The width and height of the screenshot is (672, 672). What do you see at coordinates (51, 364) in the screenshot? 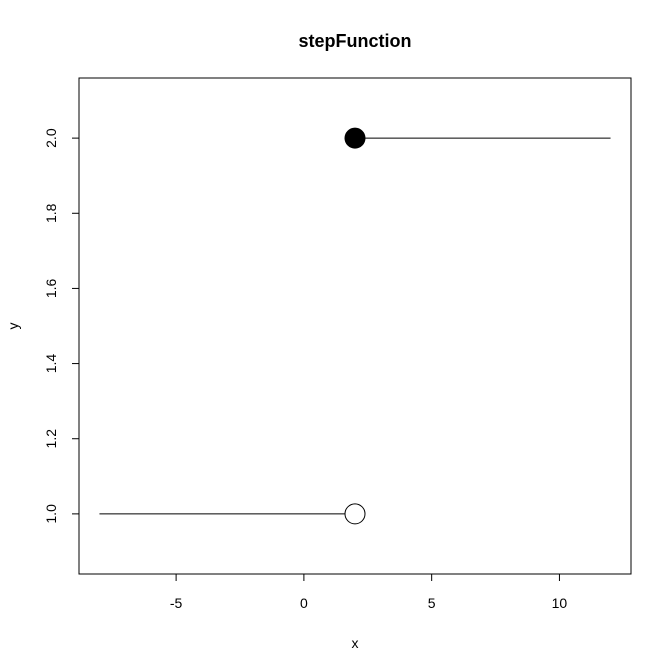
I see `y-tick-label: 1.4` at bounding box center [51, 364].